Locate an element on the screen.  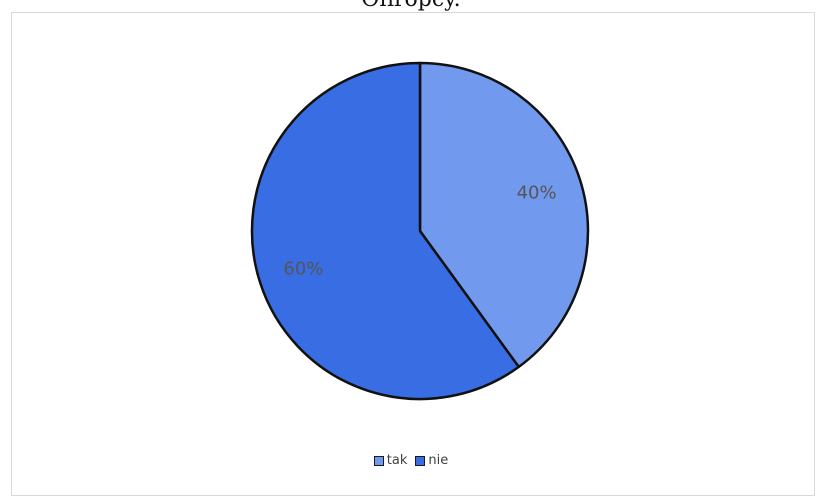
legend-item-nie: nie is located at coordinates (431, 460).